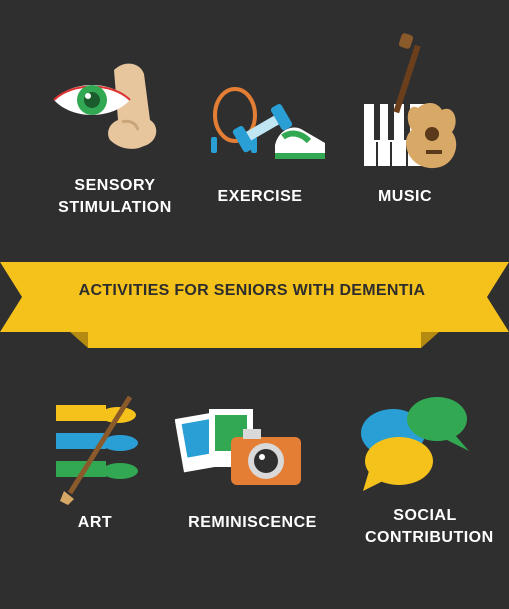  I want to click on label-art: ART, so click(95, 522).